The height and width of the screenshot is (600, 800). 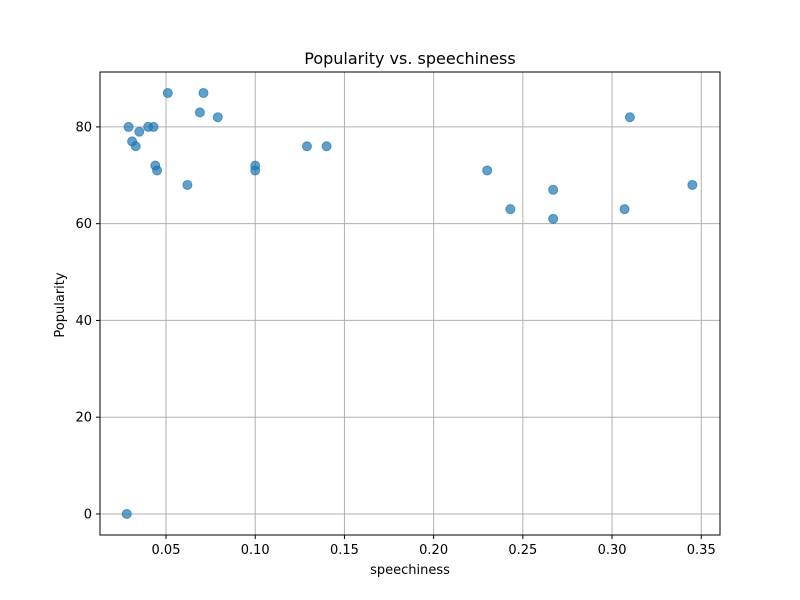 I want to click on x-axis-ticks: 0.05 0.10 0.15 0.20 0.25 0.30 0.35, so click(x=434, y=546).